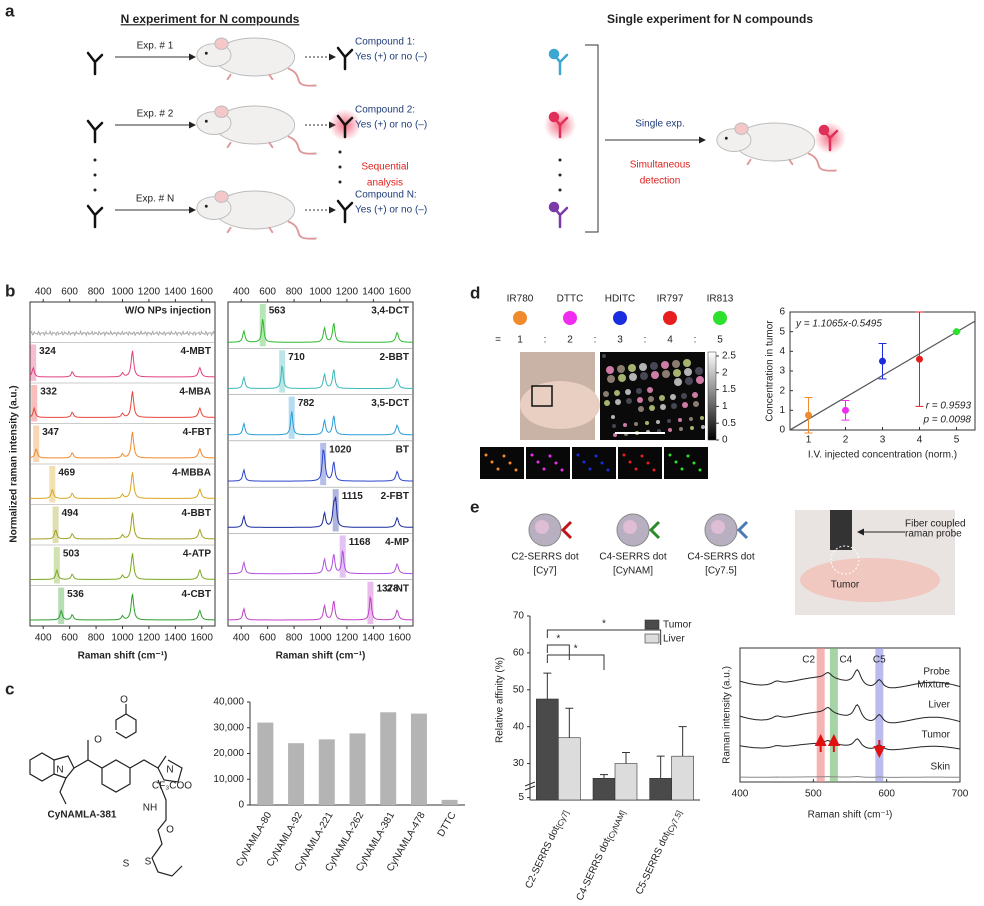 This screenshot has width=984, height=906. Describe the element at coordinates (9, 688) in the screenshot. I see `panel-label: c` at that location.